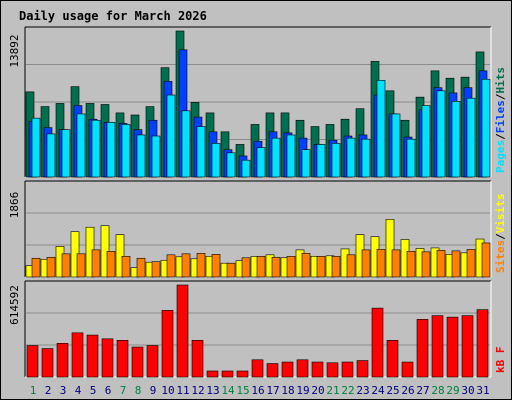 This screenshot has height=400, width=512. What do you see at coordinates (48, 390) in the screenshot?
I see `x-tick-label: 2` at bounding box center [48, 390].